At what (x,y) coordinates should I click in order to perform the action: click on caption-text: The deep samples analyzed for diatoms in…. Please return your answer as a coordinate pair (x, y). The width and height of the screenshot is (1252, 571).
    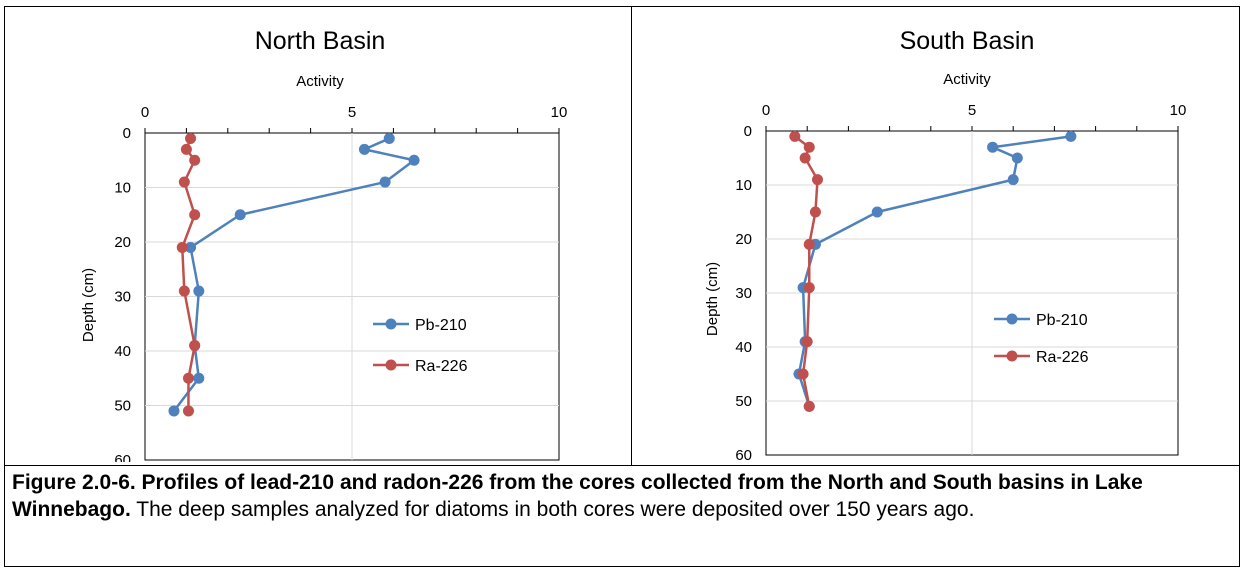
    Looking at the image, I should click on (552, 509).